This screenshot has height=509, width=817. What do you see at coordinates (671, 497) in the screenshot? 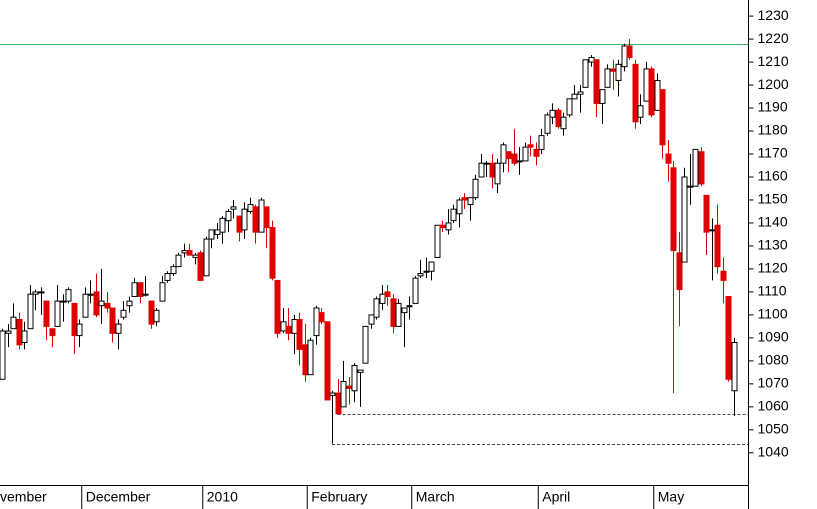
I see `x-tick-label: May` at bounding box center [671, 497].